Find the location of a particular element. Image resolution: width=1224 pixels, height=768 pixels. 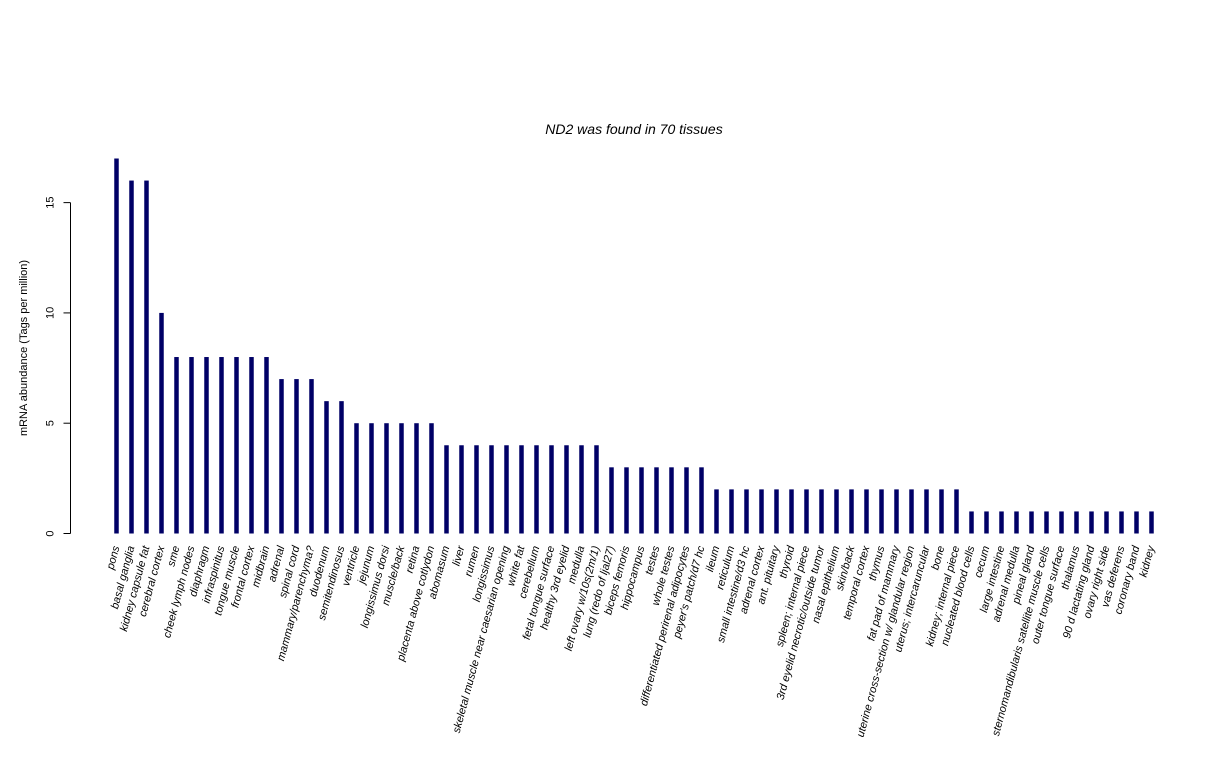

y-tick-label: 0 is located at coordinates (51, 533).